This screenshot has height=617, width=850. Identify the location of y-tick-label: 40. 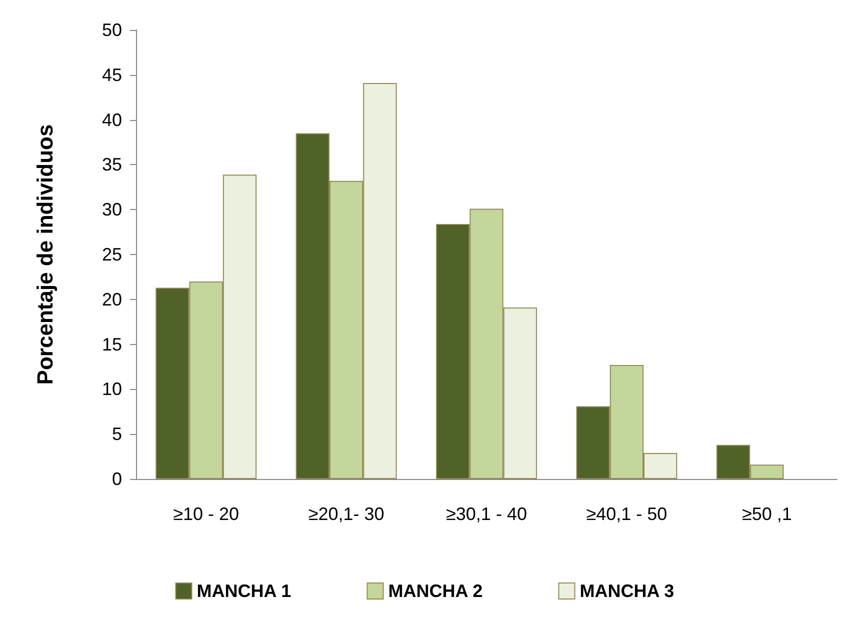
(112, 120).